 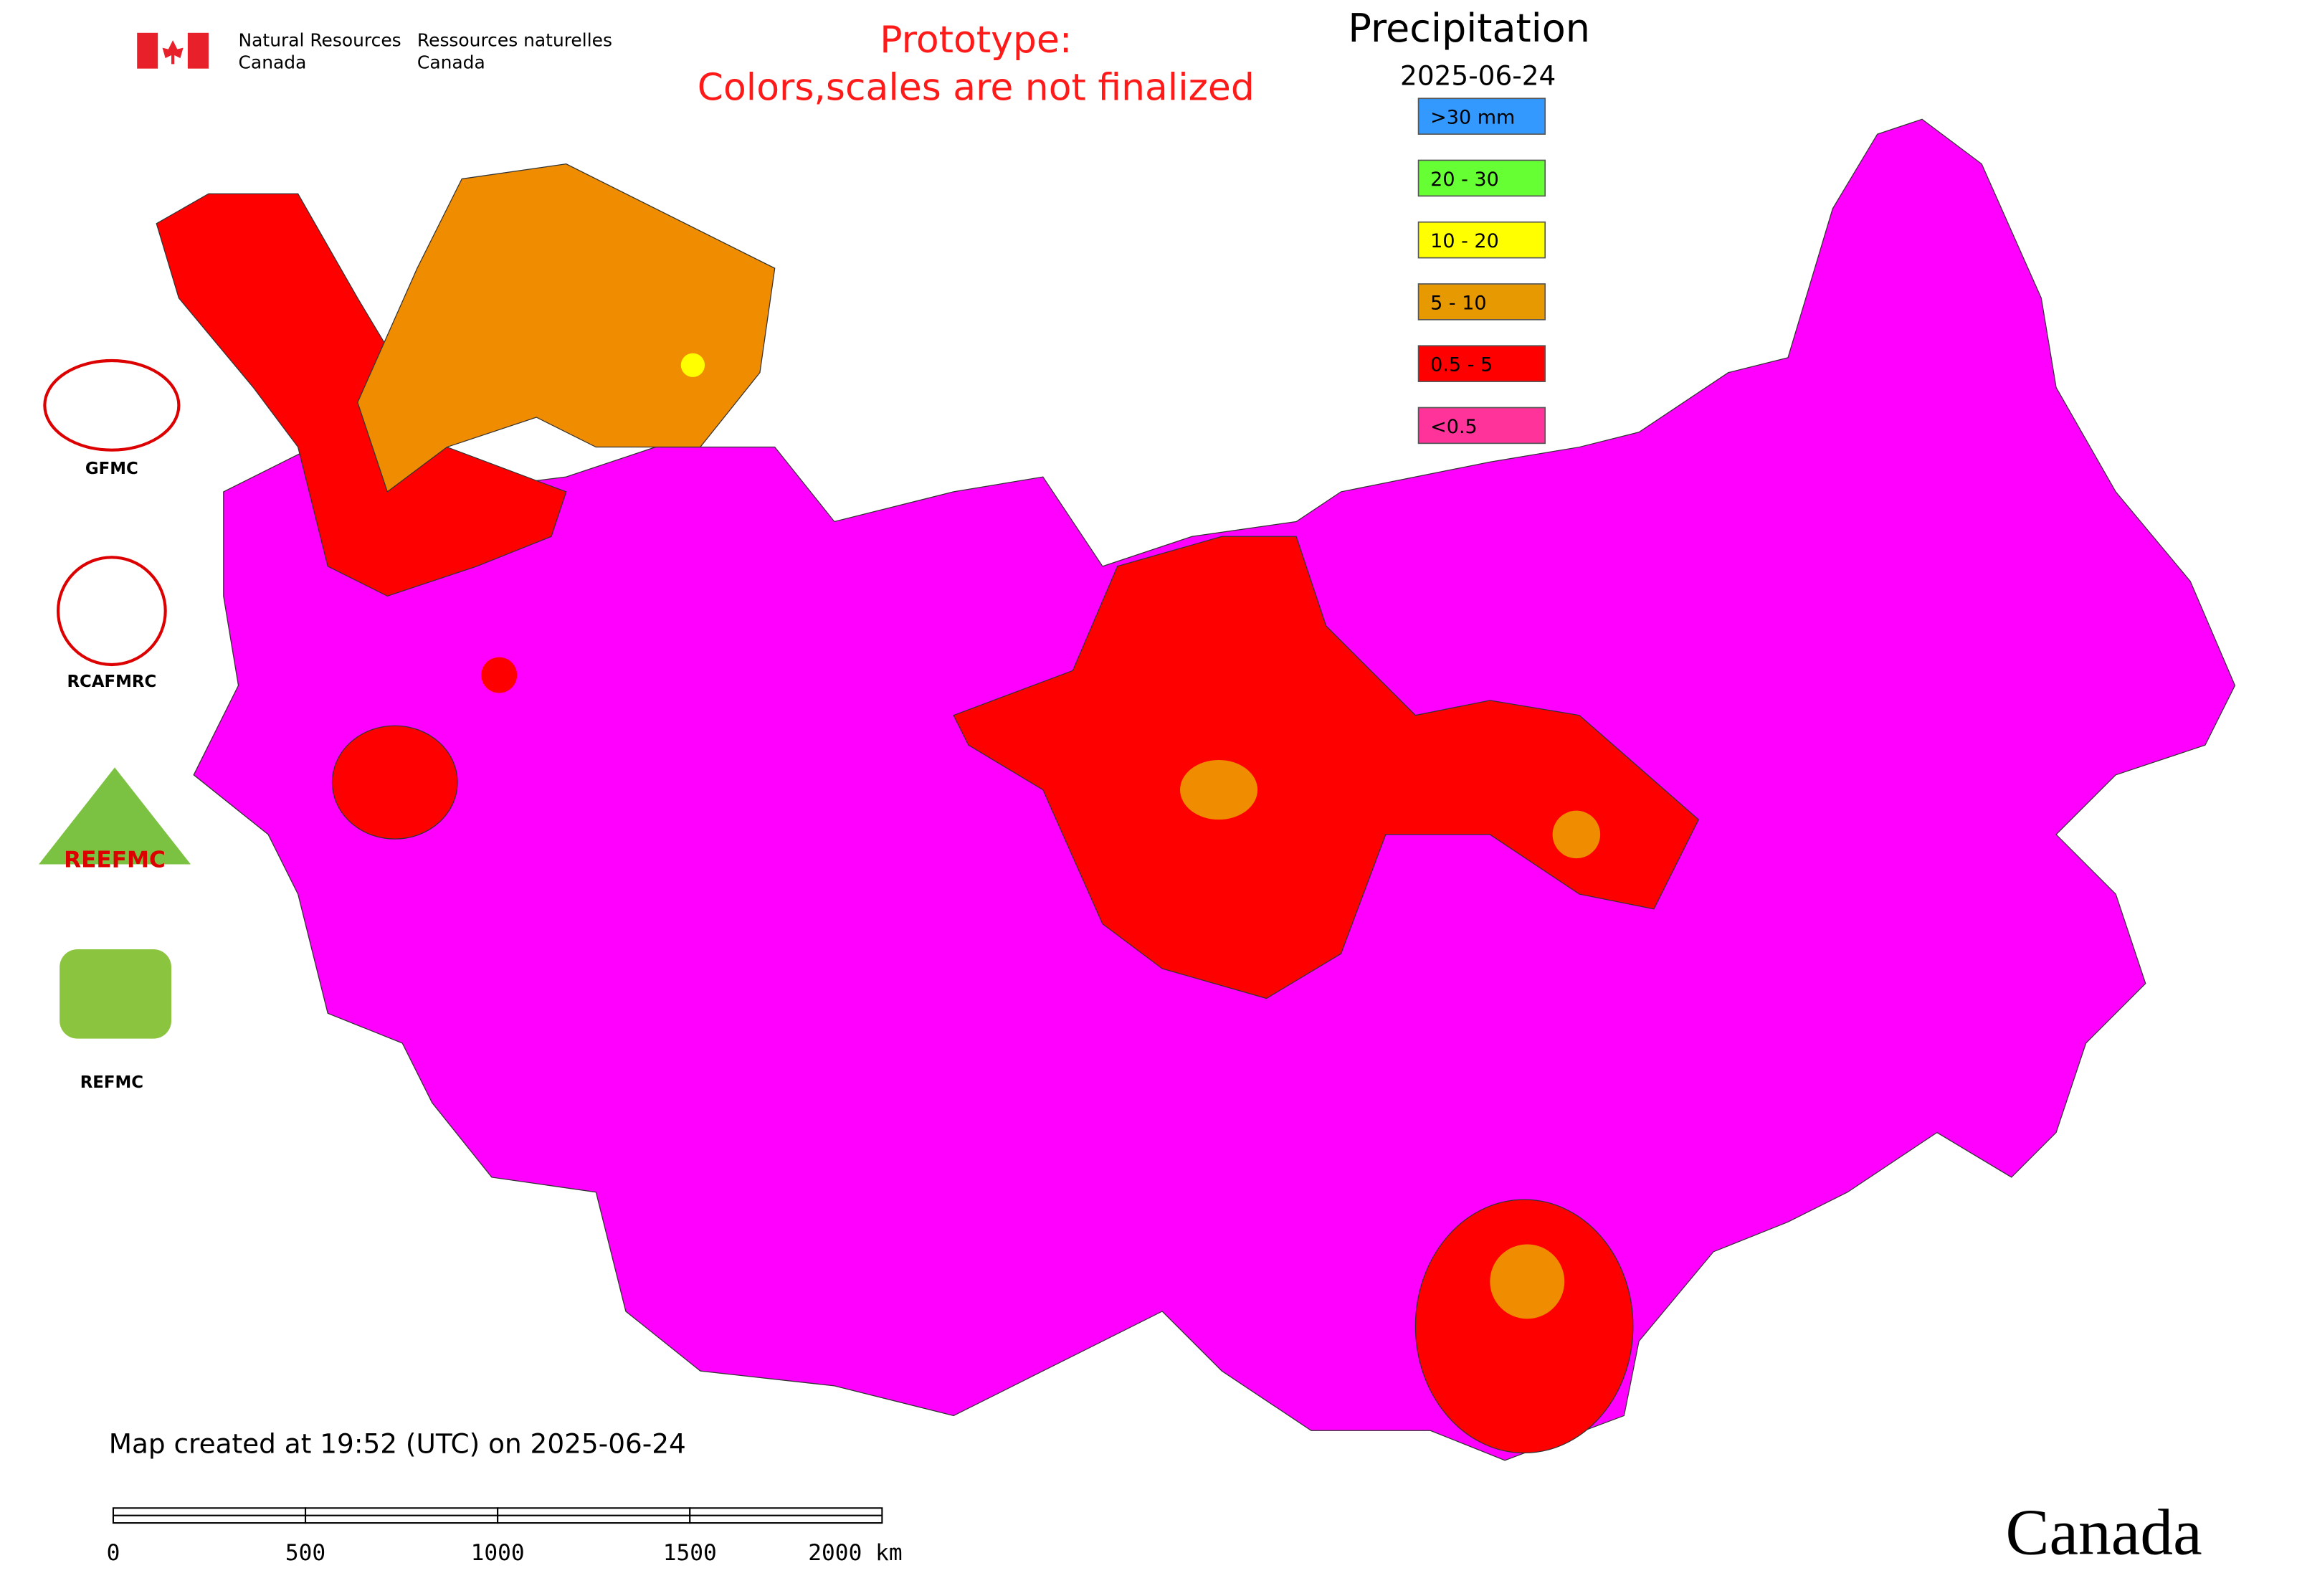 What do you see at coordinates (1462, 365) in the screenshot?
I see `legend-label: 0.5 - 5` at bounding box center [1462, 365].